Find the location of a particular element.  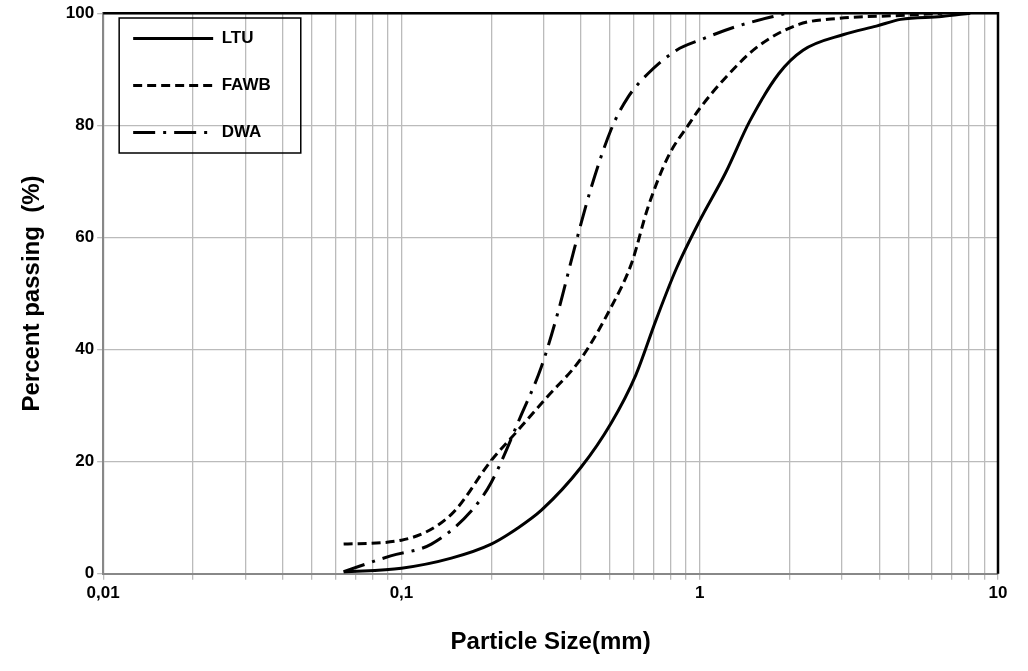

y-tick-label: 40 is located at coordinates (85, 349).